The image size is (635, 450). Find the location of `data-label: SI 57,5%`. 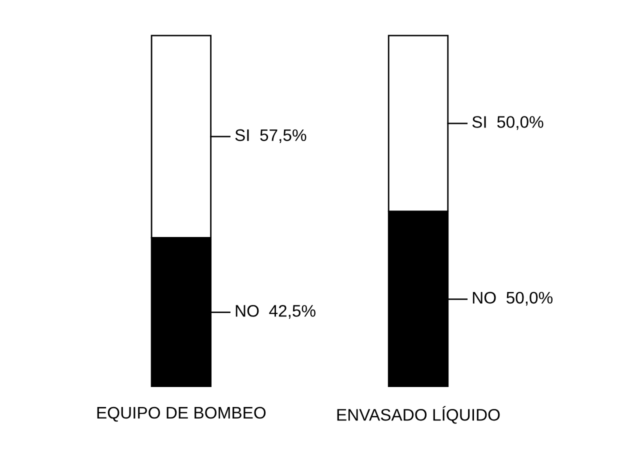

data-label: SI 57,5% is located at coordinates (270, 136).